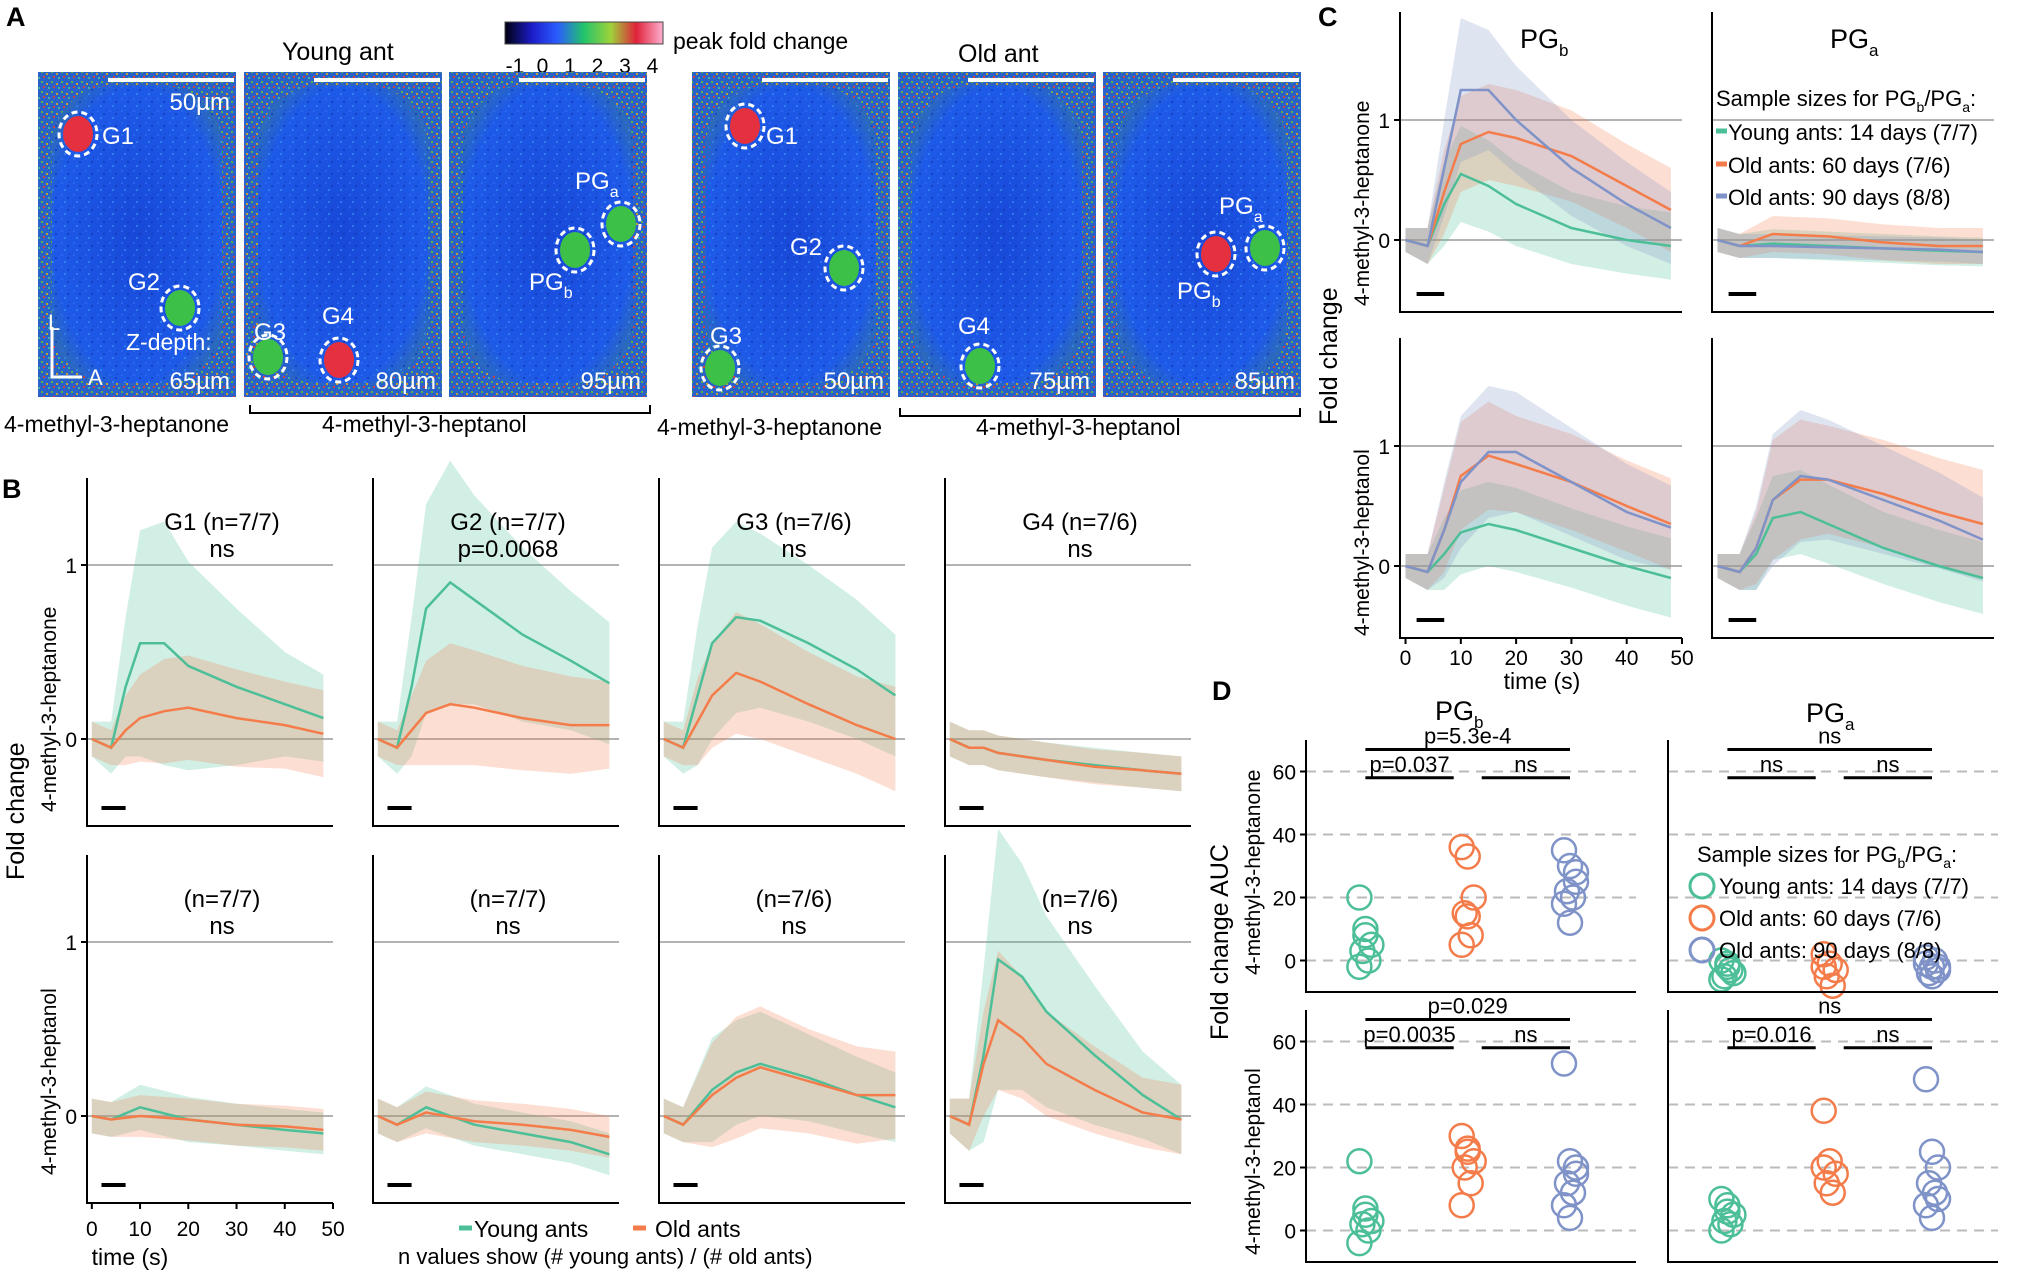 The width and height of the screenshot is (2034, 1271). What do you see at coordinates (343, 234) in the screenshot?
I see `tile-texture` at bounding box center [343, 234].